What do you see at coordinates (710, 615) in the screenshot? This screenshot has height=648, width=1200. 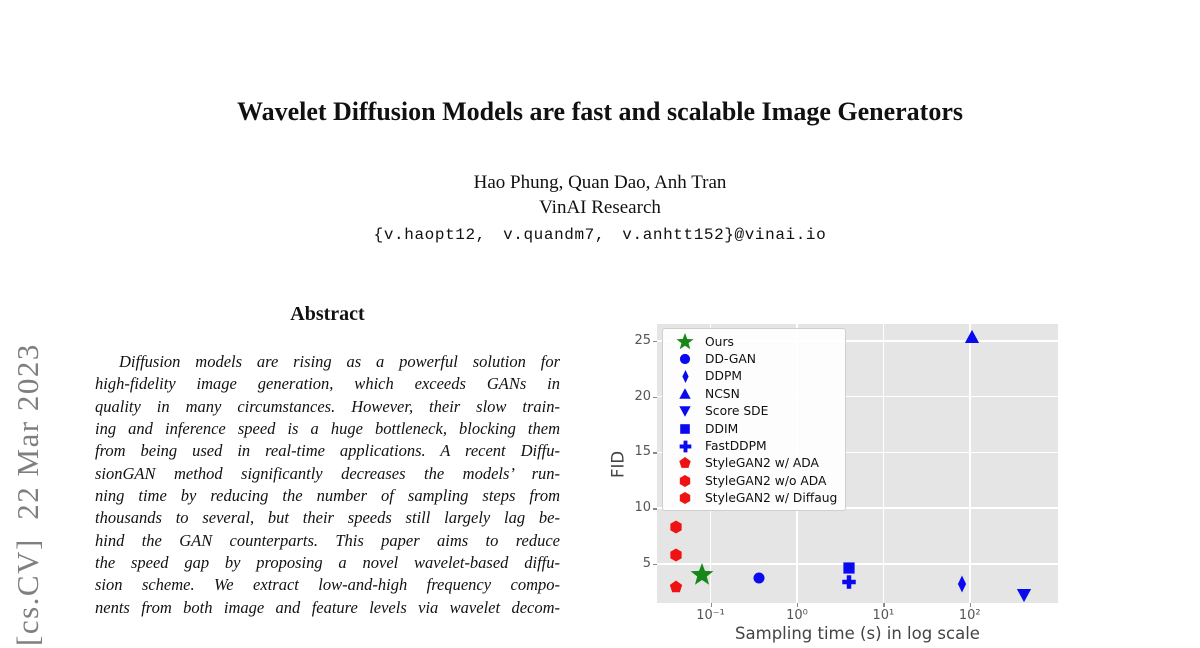 I see `x-tick-label: 10⁻¹` at bounding box center [710, 615].